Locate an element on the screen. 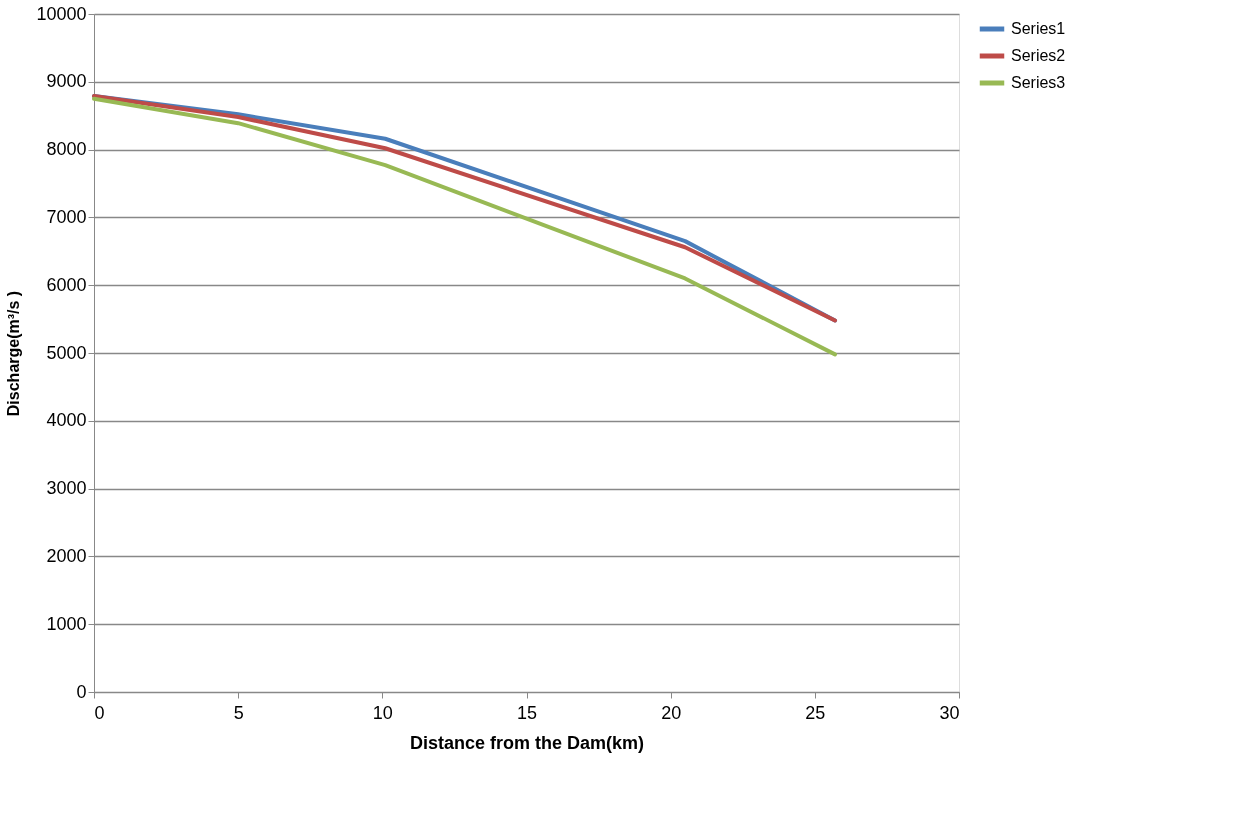 The width and height of the screenshot is (1252, 836). y-tick-label: 8000 is located at coordinates (66, 149).